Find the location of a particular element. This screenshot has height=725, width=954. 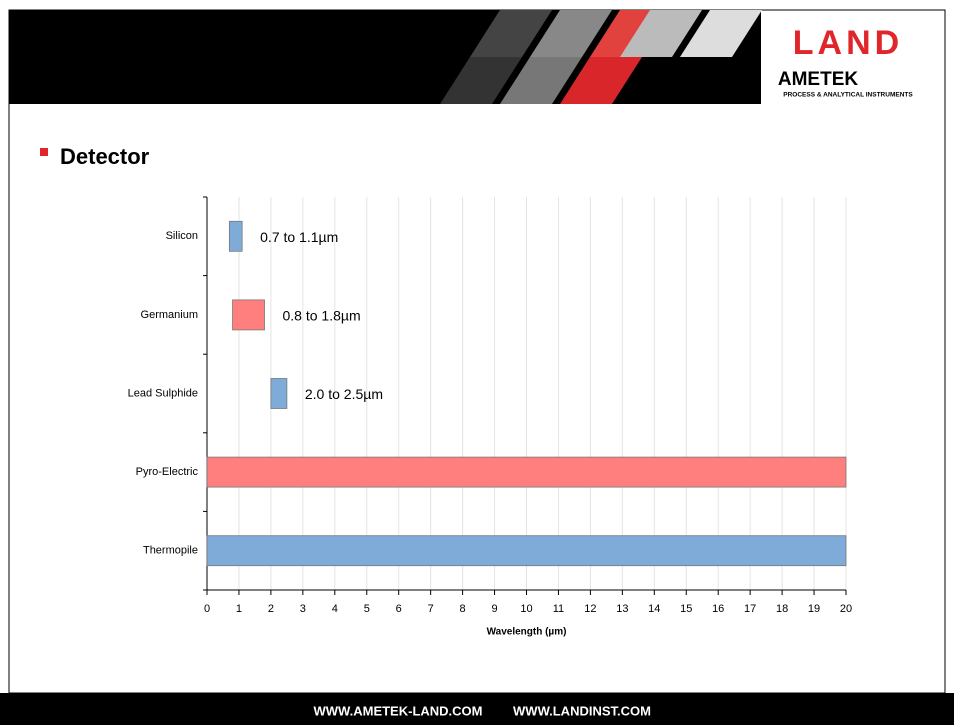

x-tick-label: 1 is located at coordinates (239, 609).